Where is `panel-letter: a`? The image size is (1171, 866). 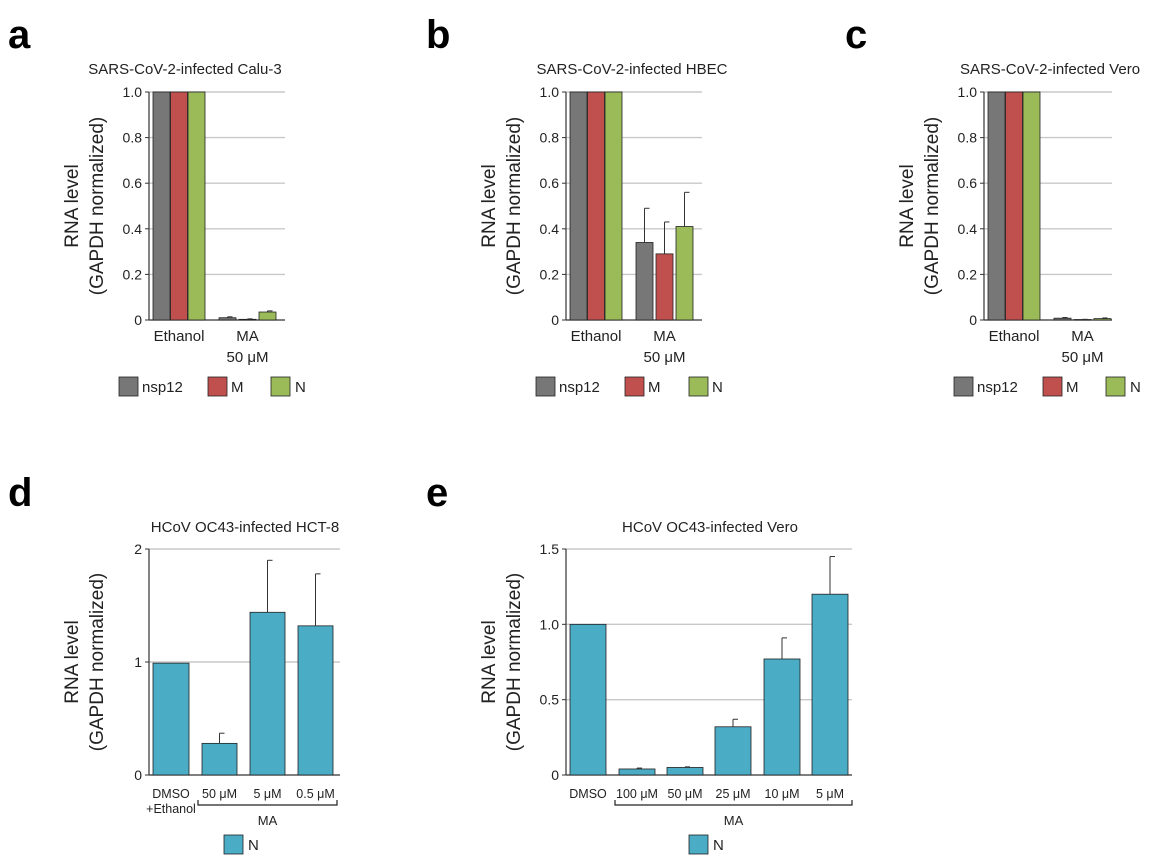 panel-letter: a is located at coordinates (19, 35).